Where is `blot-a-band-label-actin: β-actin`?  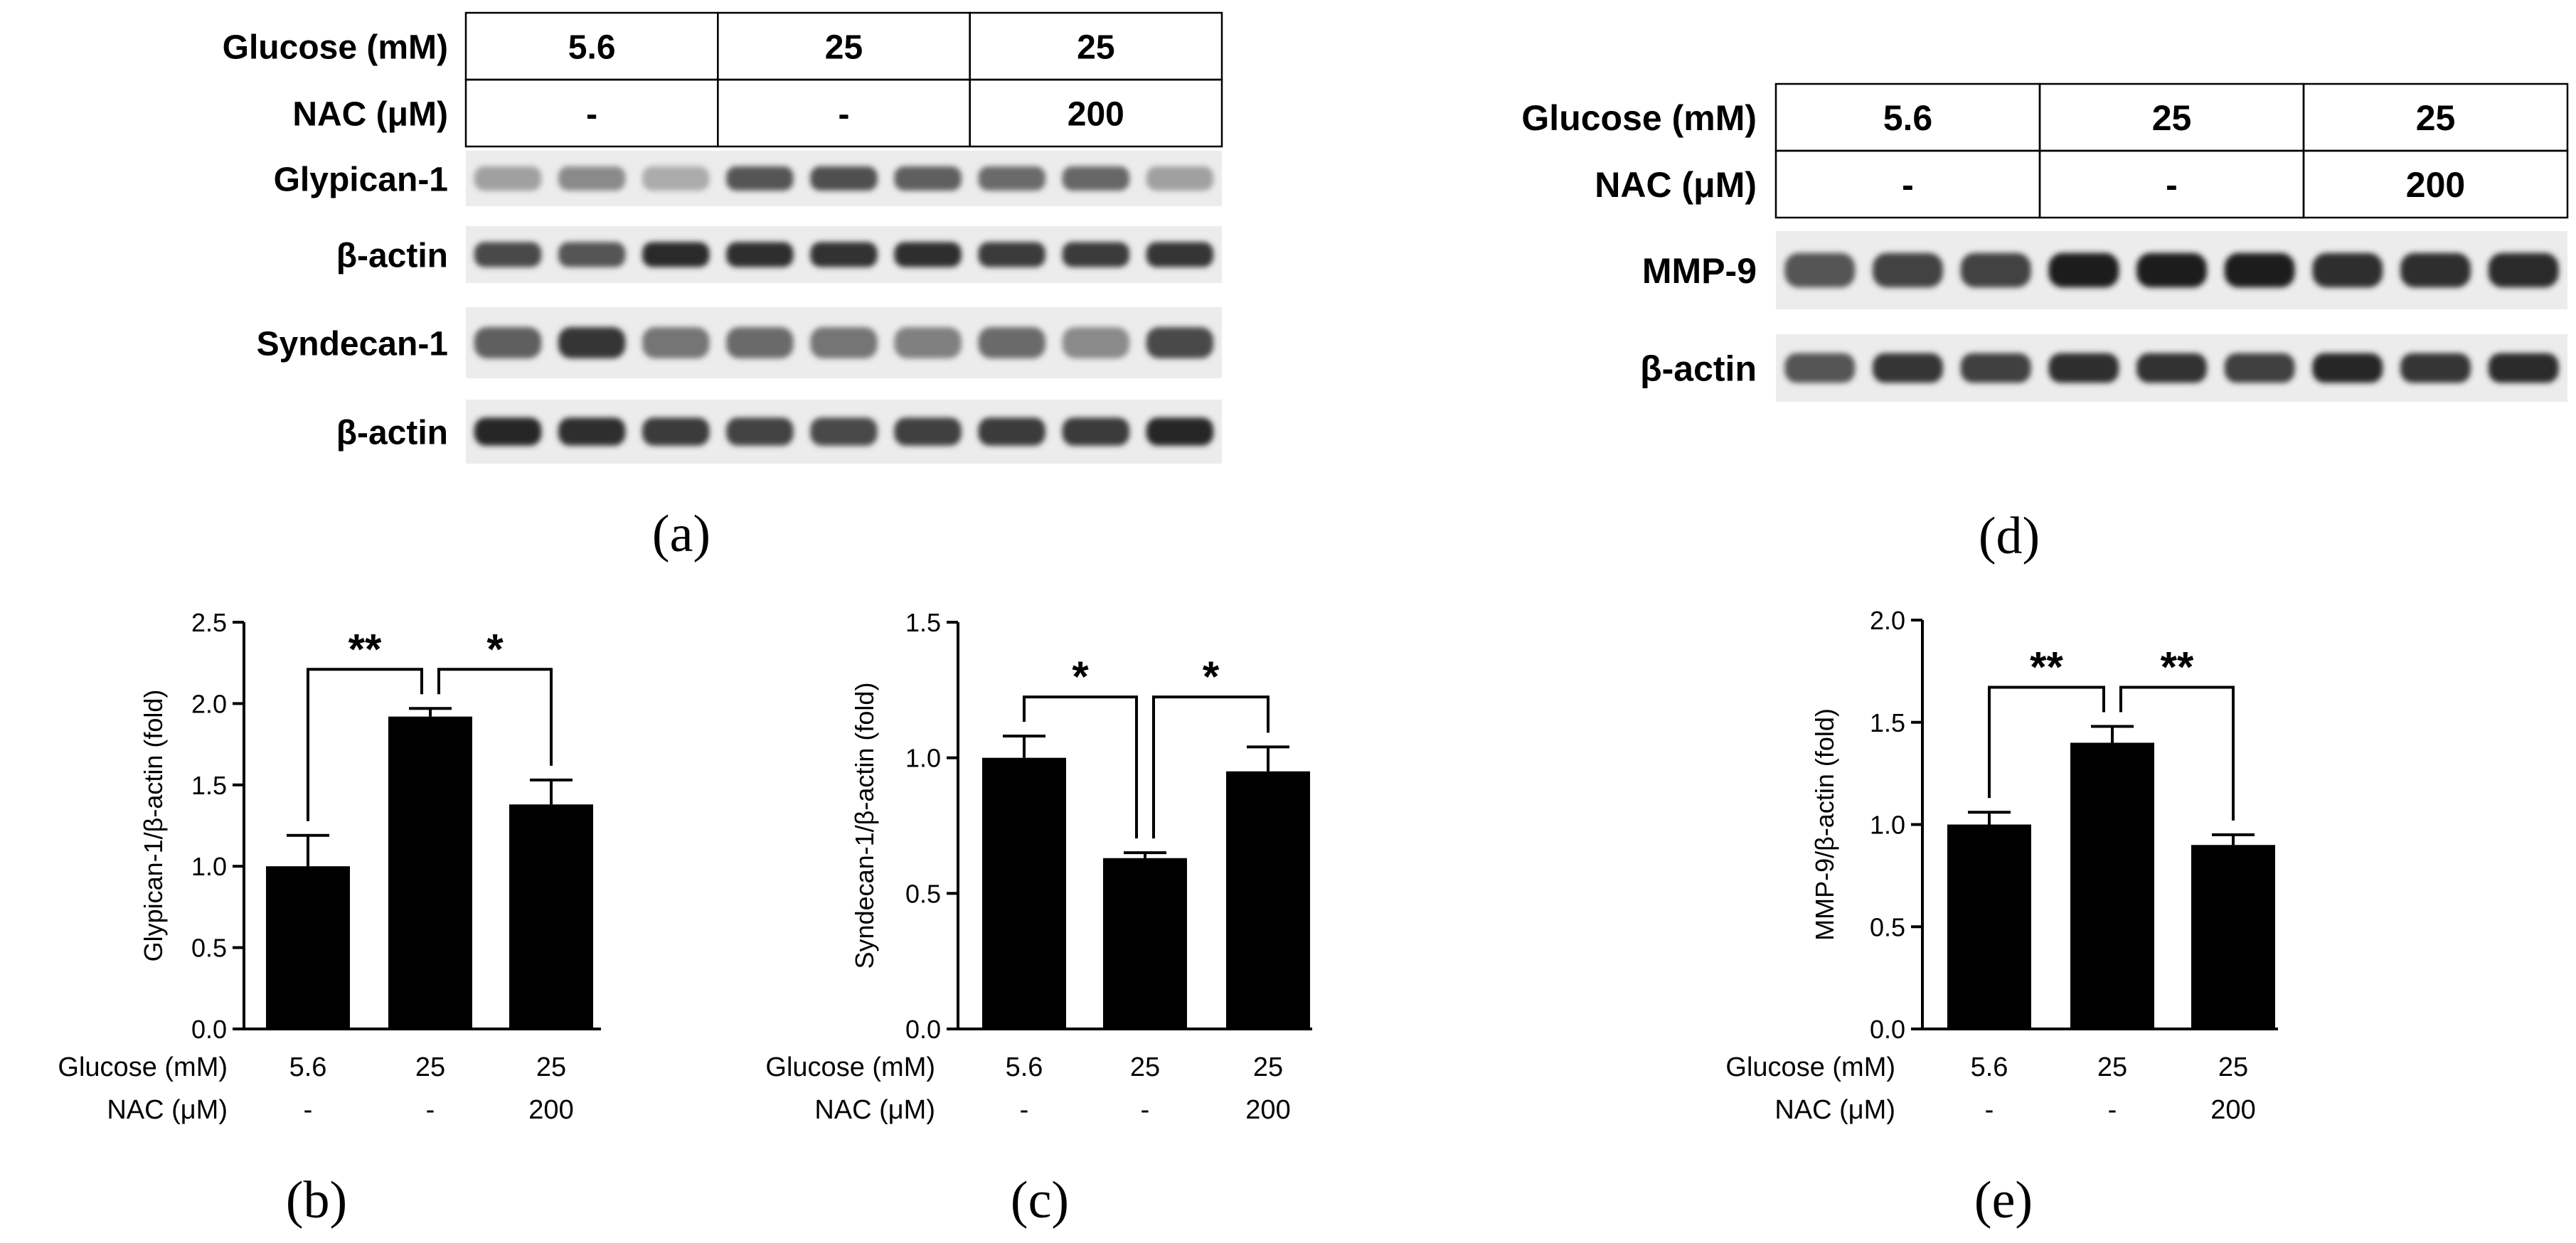 blot-a-band-label-actin: β-actin is located at coordinates (392, 433).